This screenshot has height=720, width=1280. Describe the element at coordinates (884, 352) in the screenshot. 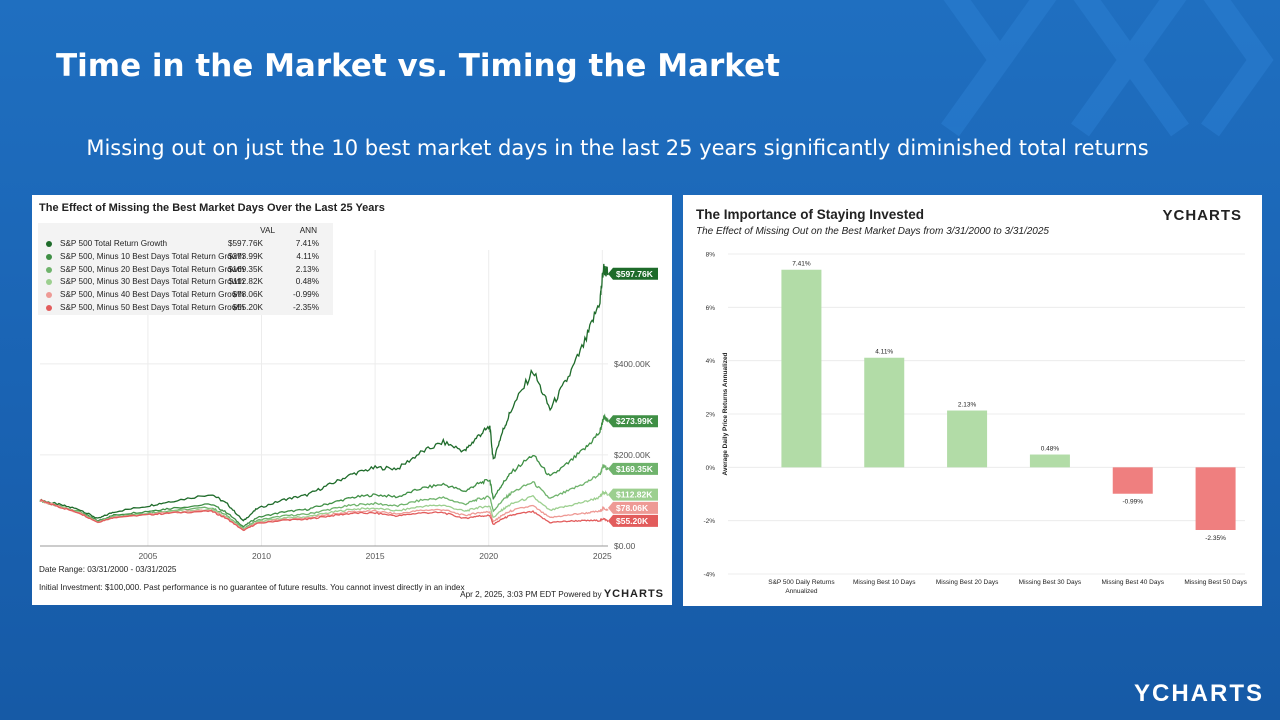

I see `bar-data-label: 4.11%` at that location.